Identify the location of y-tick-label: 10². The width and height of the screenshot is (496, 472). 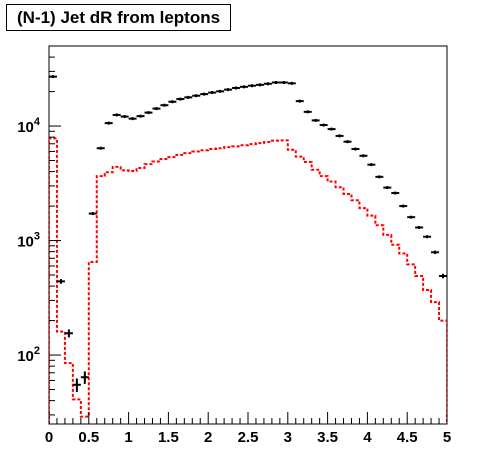
(28, 355).